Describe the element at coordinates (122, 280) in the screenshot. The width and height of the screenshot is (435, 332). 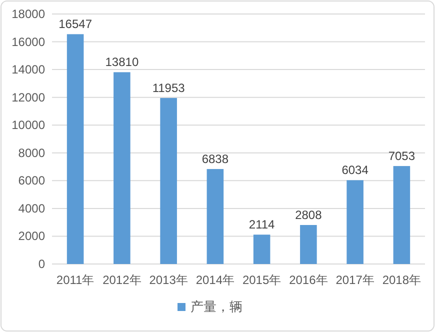
I see `x-tick-label: 2012年` at that location.